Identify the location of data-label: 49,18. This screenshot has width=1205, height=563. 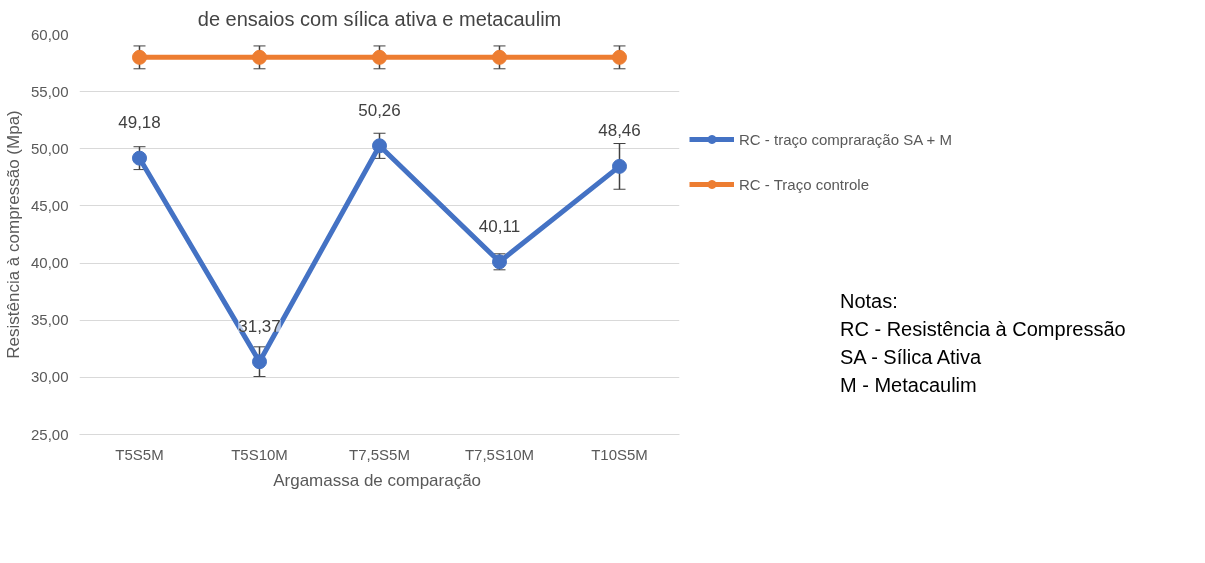
(139, 123).